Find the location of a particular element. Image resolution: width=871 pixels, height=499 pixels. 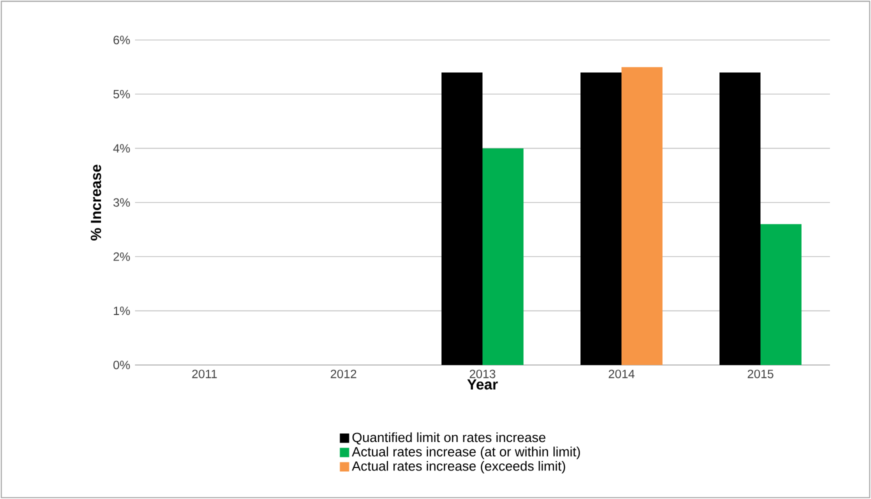

y-tick-label: 4% is located at coordinates (121, 148).